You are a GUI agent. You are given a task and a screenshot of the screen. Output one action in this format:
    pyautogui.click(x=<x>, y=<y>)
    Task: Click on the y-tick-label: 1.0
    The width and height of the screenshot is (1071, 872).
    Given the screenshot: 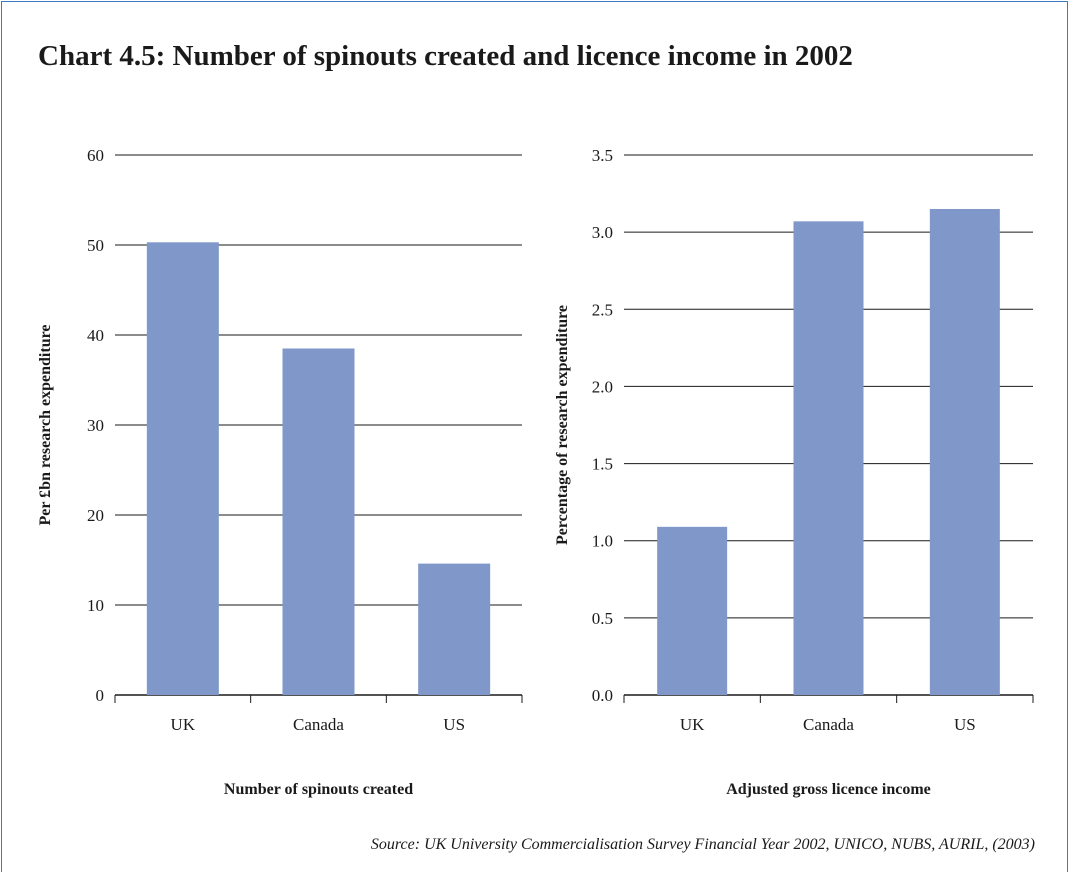 What is the action you would take?
    pyautogui.click(x=602, y=541)
    